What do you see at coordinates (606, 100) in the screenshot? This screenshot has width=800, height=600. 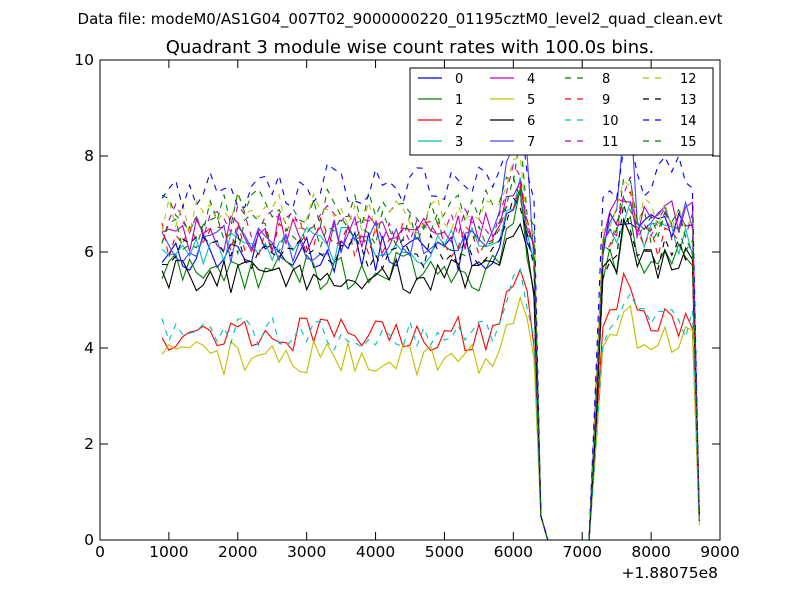 I see `legend-label-9: 9` at bounding box center [606, 100].